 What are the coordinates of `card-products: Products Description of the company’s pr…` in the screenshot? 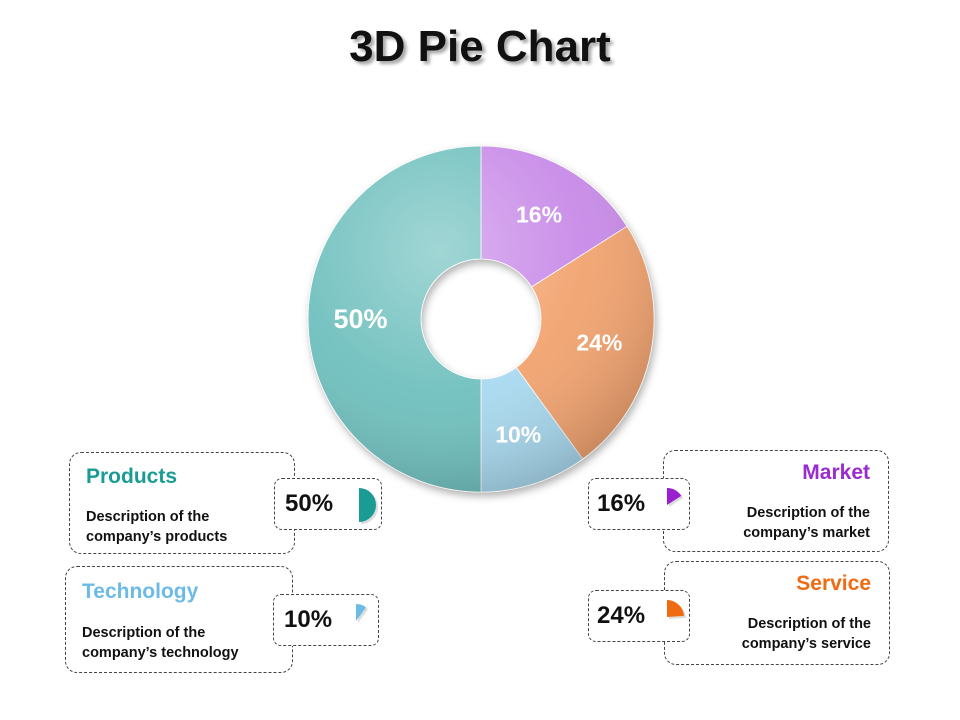 It's located at (182, 503).